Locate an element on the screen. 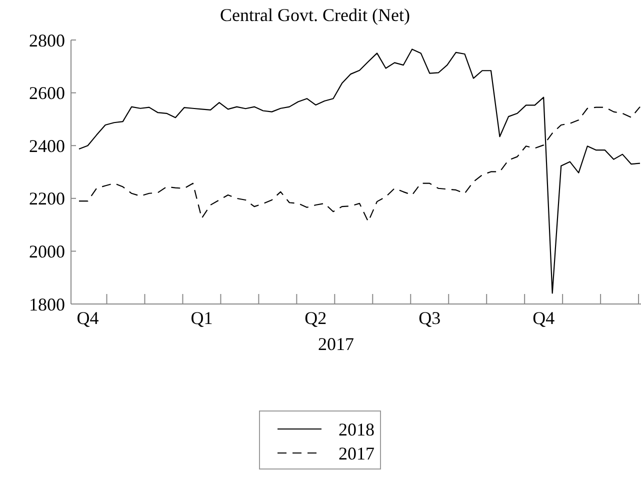 This screenshot has height=484, width=641. x-tick-label: Q3 is located at coordinates (429, 318).